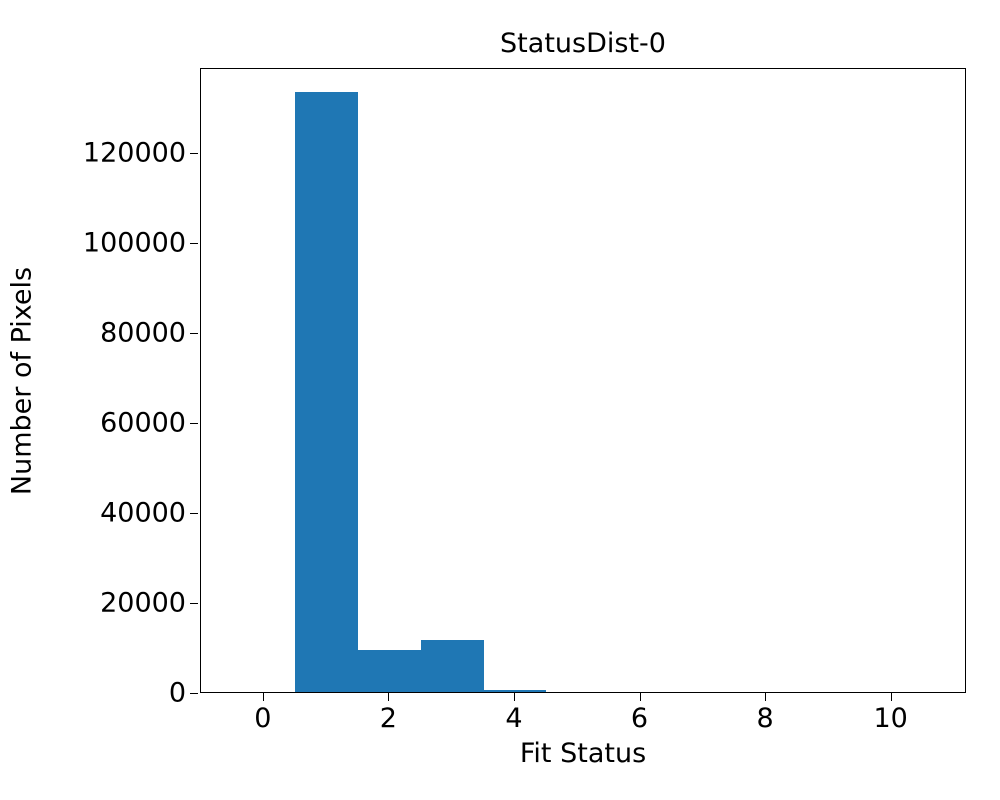 The image size is (1000, 800). I want to click on y-axis-tick-label: 0, so click(177, 693).